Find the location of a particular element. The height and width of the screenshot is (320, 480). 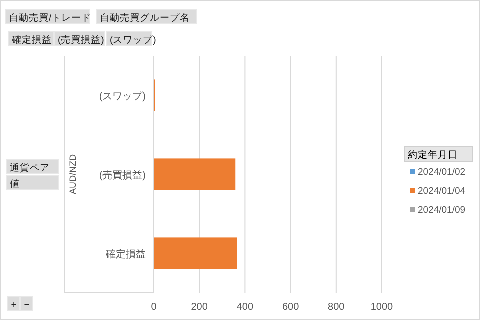

y-tick-label: (売買損益) is located at coordinates (122, 176).